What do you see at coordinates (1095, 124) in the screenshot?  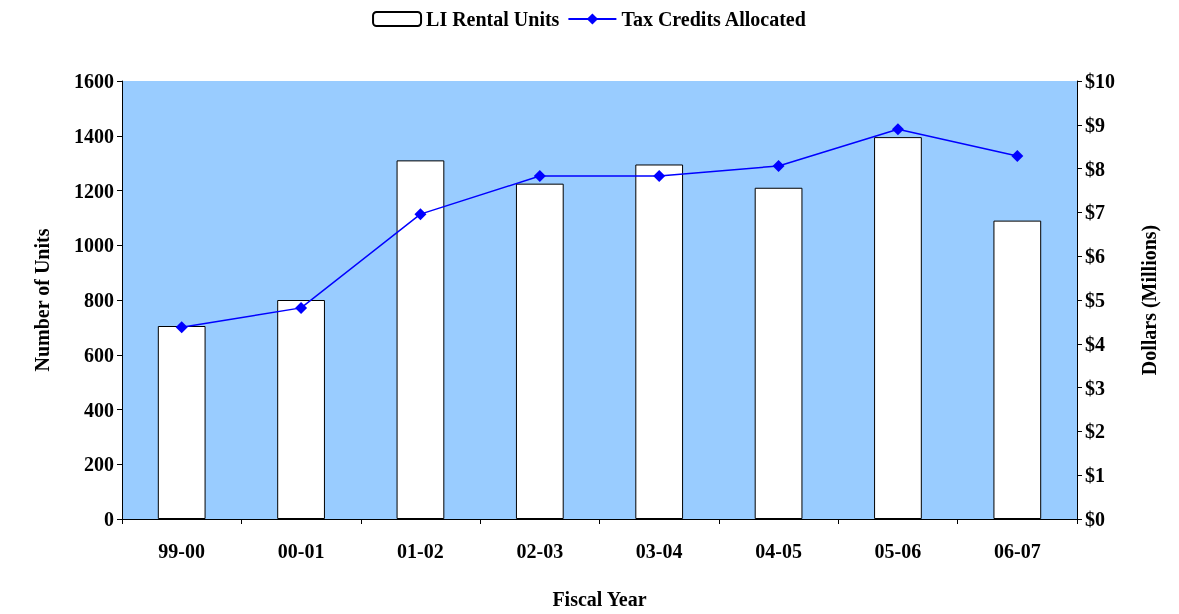 I see `y2-tick-label: $9` at bounding box center [1095, 124].